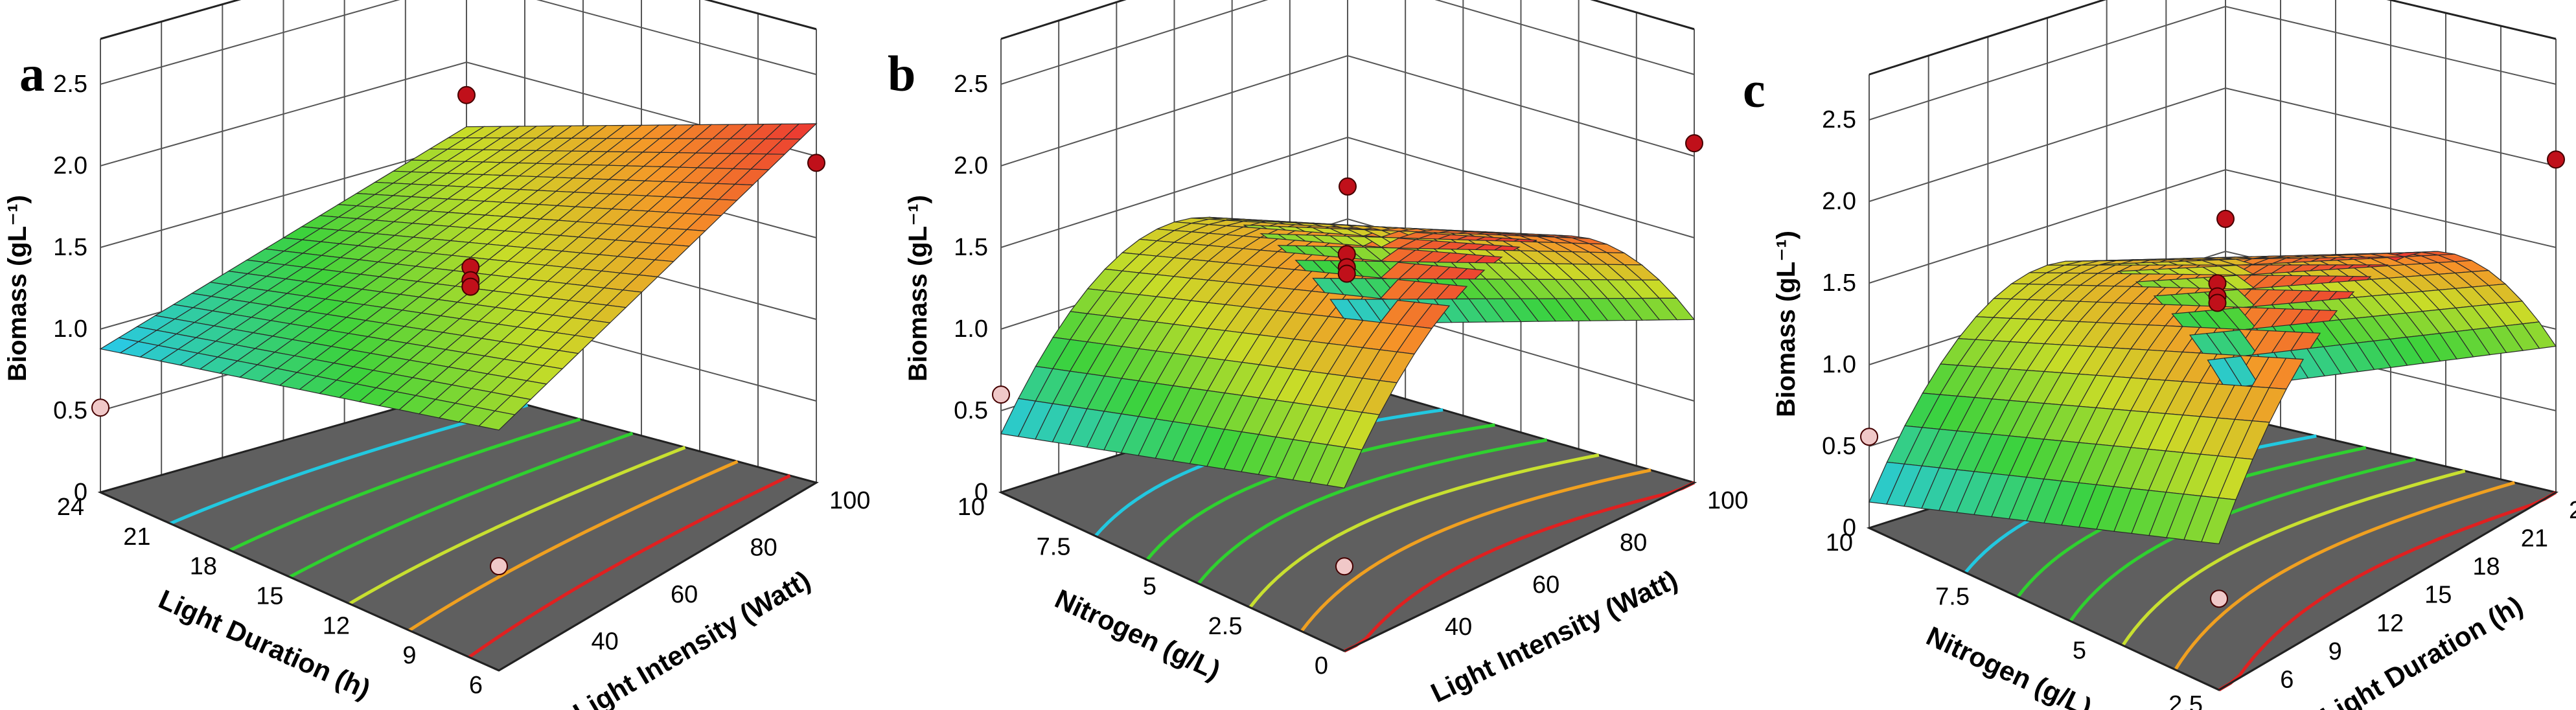 This screenshot has height=710, width=2576. Describe the element at coordinates (1459, 627) in the screenshot. I see `x-tick-label: 40` at that location.